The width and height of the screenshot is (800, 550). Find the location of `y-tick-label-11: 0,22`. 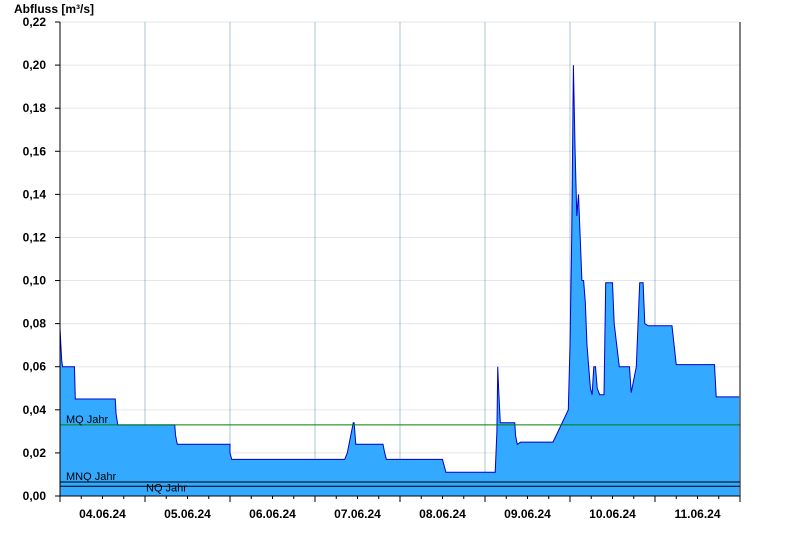

y-tick-label-11: 0,22 is located at coordinates (35, 22).